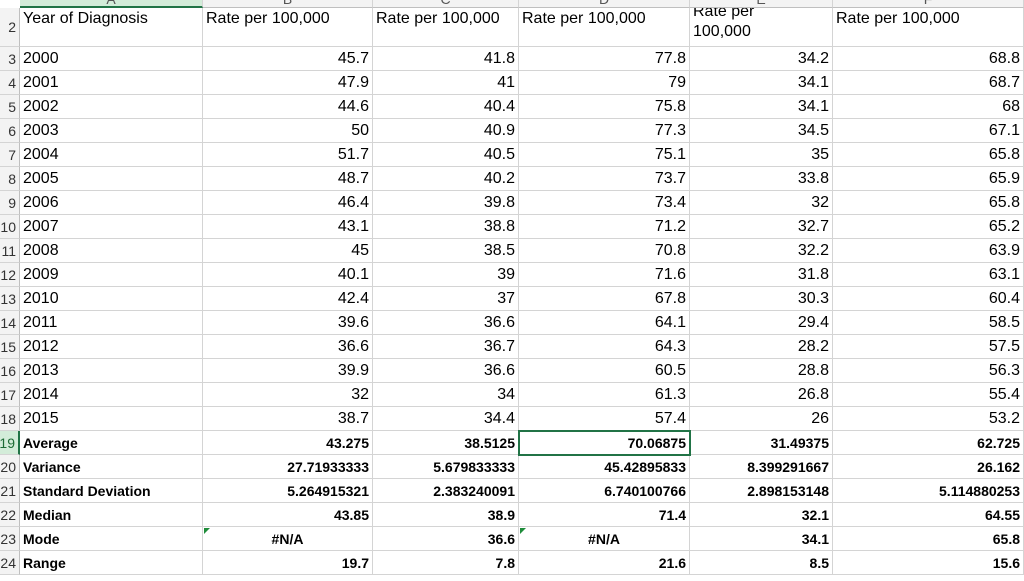 The image size is (1024, 581). I want to click on cell: 77.8, so click(604, 59).